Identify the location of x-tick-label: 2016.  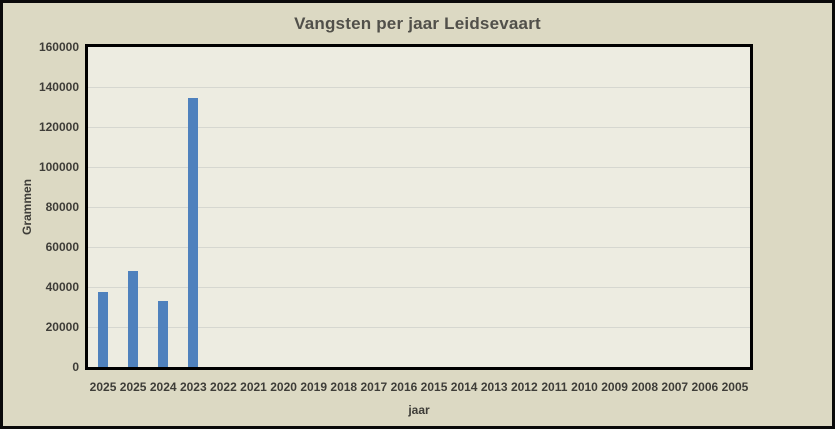
(404, 387).